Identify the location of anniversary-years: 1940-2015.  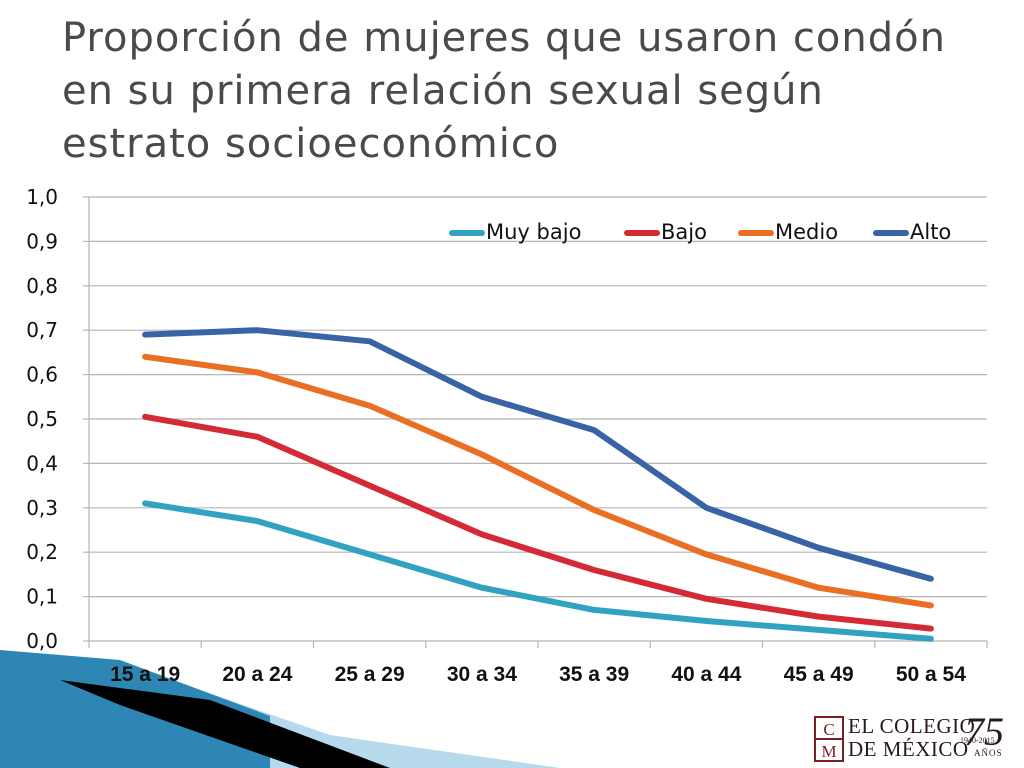
(977, 740).